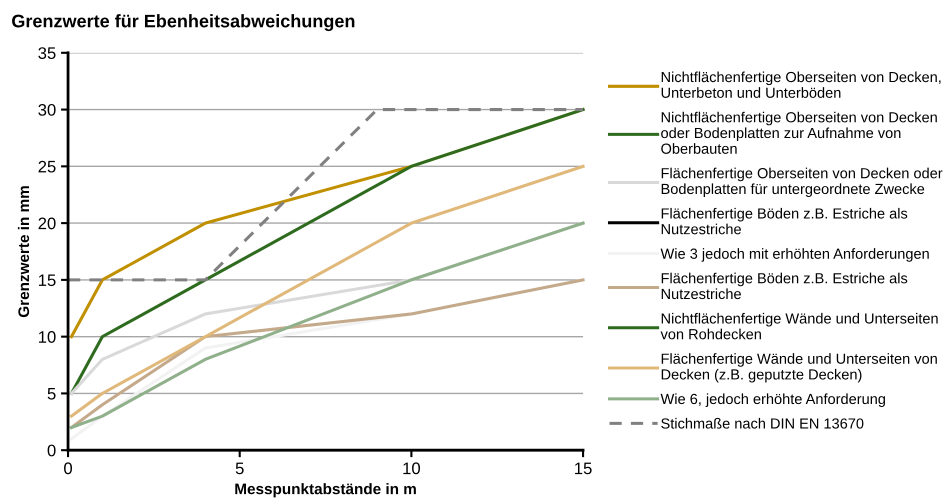  I want to click on legend-label: Wie 3 jedoch mit erhöhten Anforderungen, so click(794, 255).